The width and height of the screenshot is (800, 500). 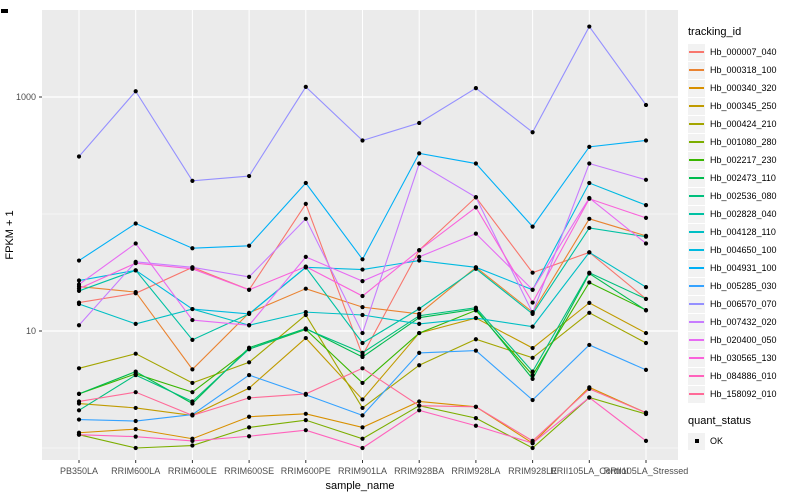 I want to click on legend-item-label: Hb_007432_020, so click(x=743, y=322).